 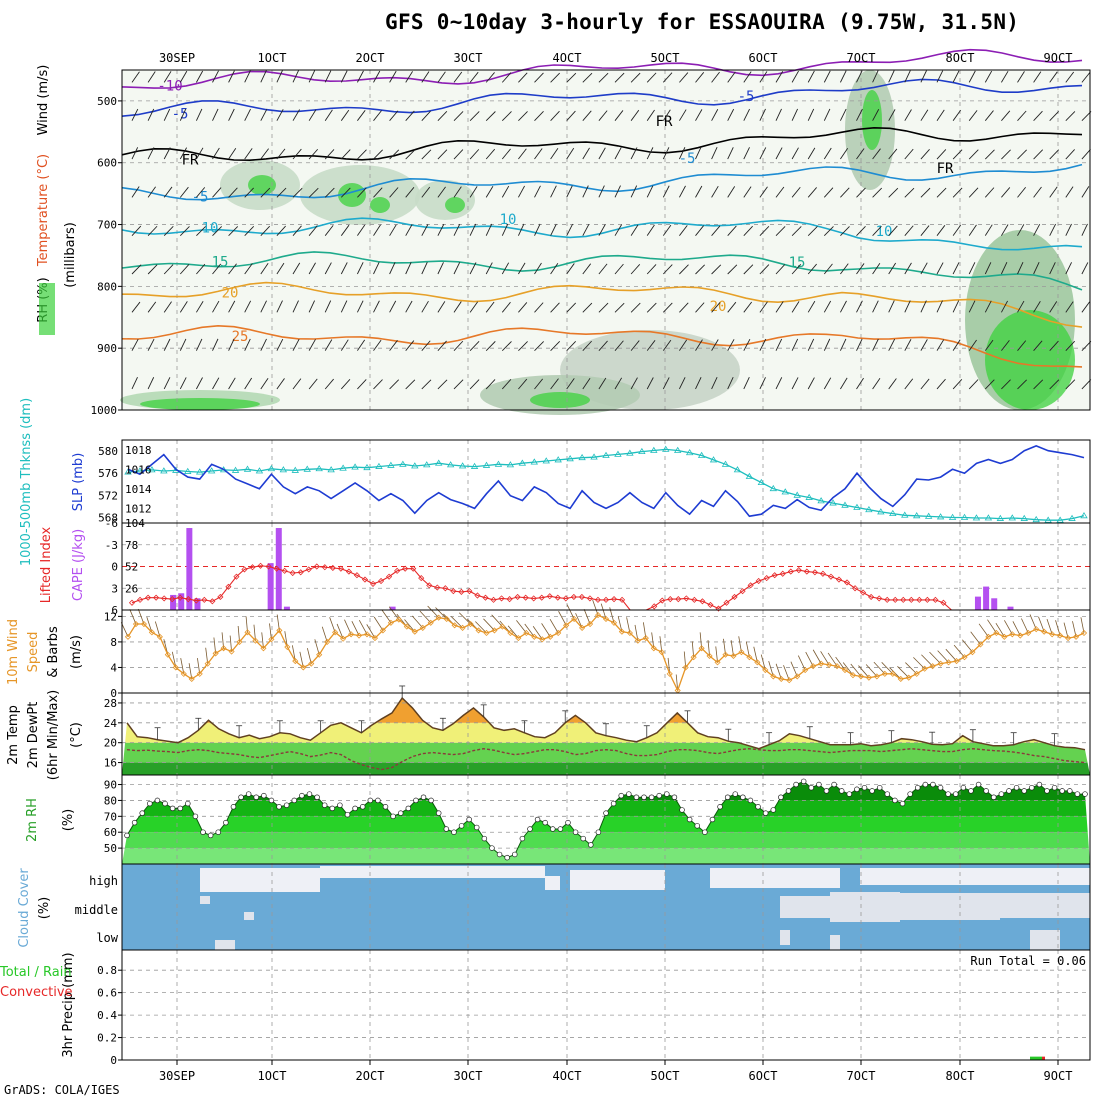 What do you see at coordinates (169, 86) in the screenshot?
I see `isotherm-label-0: -10` at bounding box center [169, 86].